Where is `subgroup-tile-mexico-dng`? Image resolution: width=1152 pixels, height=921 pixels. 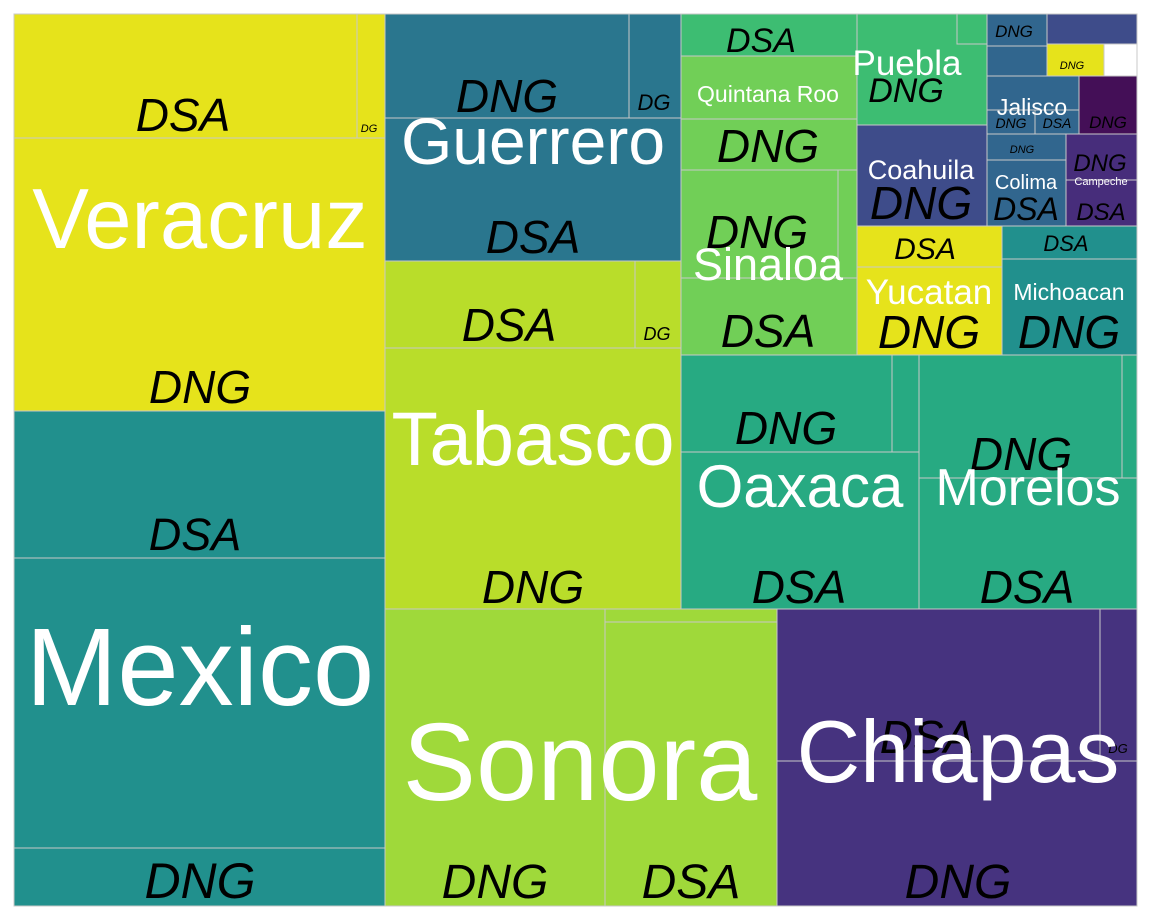
subgroup-tile-mexico-dng is located at coordinates (199, 703).